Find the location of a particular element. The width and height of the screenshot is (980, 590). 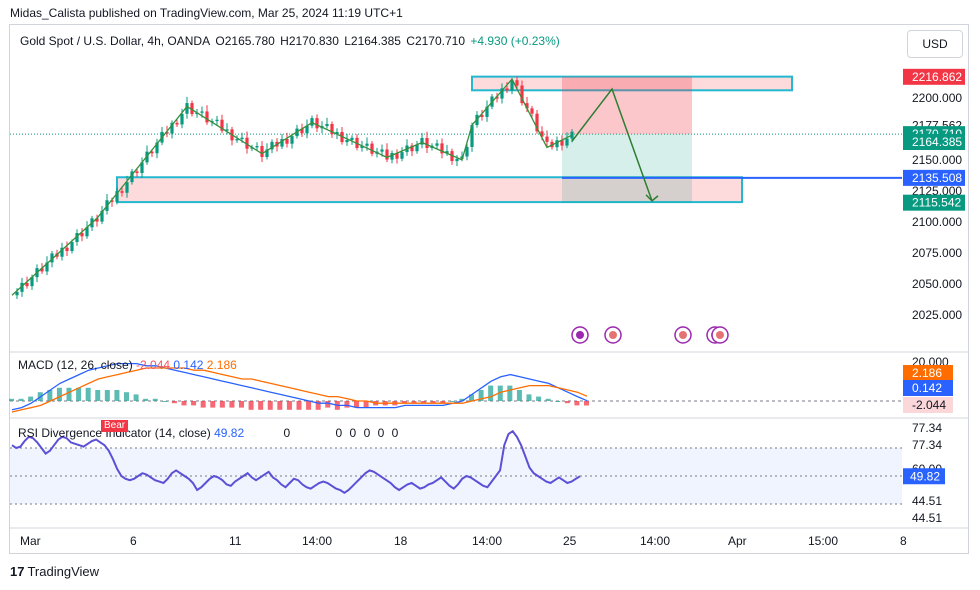

rsi-scale-label: 44.51 is located at coordinates (927, 518).